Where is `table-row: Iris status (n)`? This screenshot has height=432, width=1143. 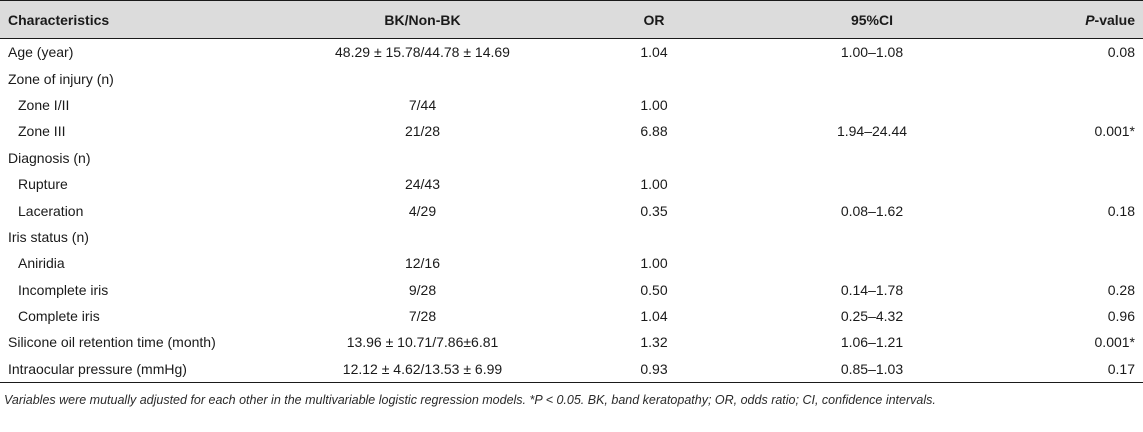
table-row: Iris status (n) is located at coordinates (571, 237).